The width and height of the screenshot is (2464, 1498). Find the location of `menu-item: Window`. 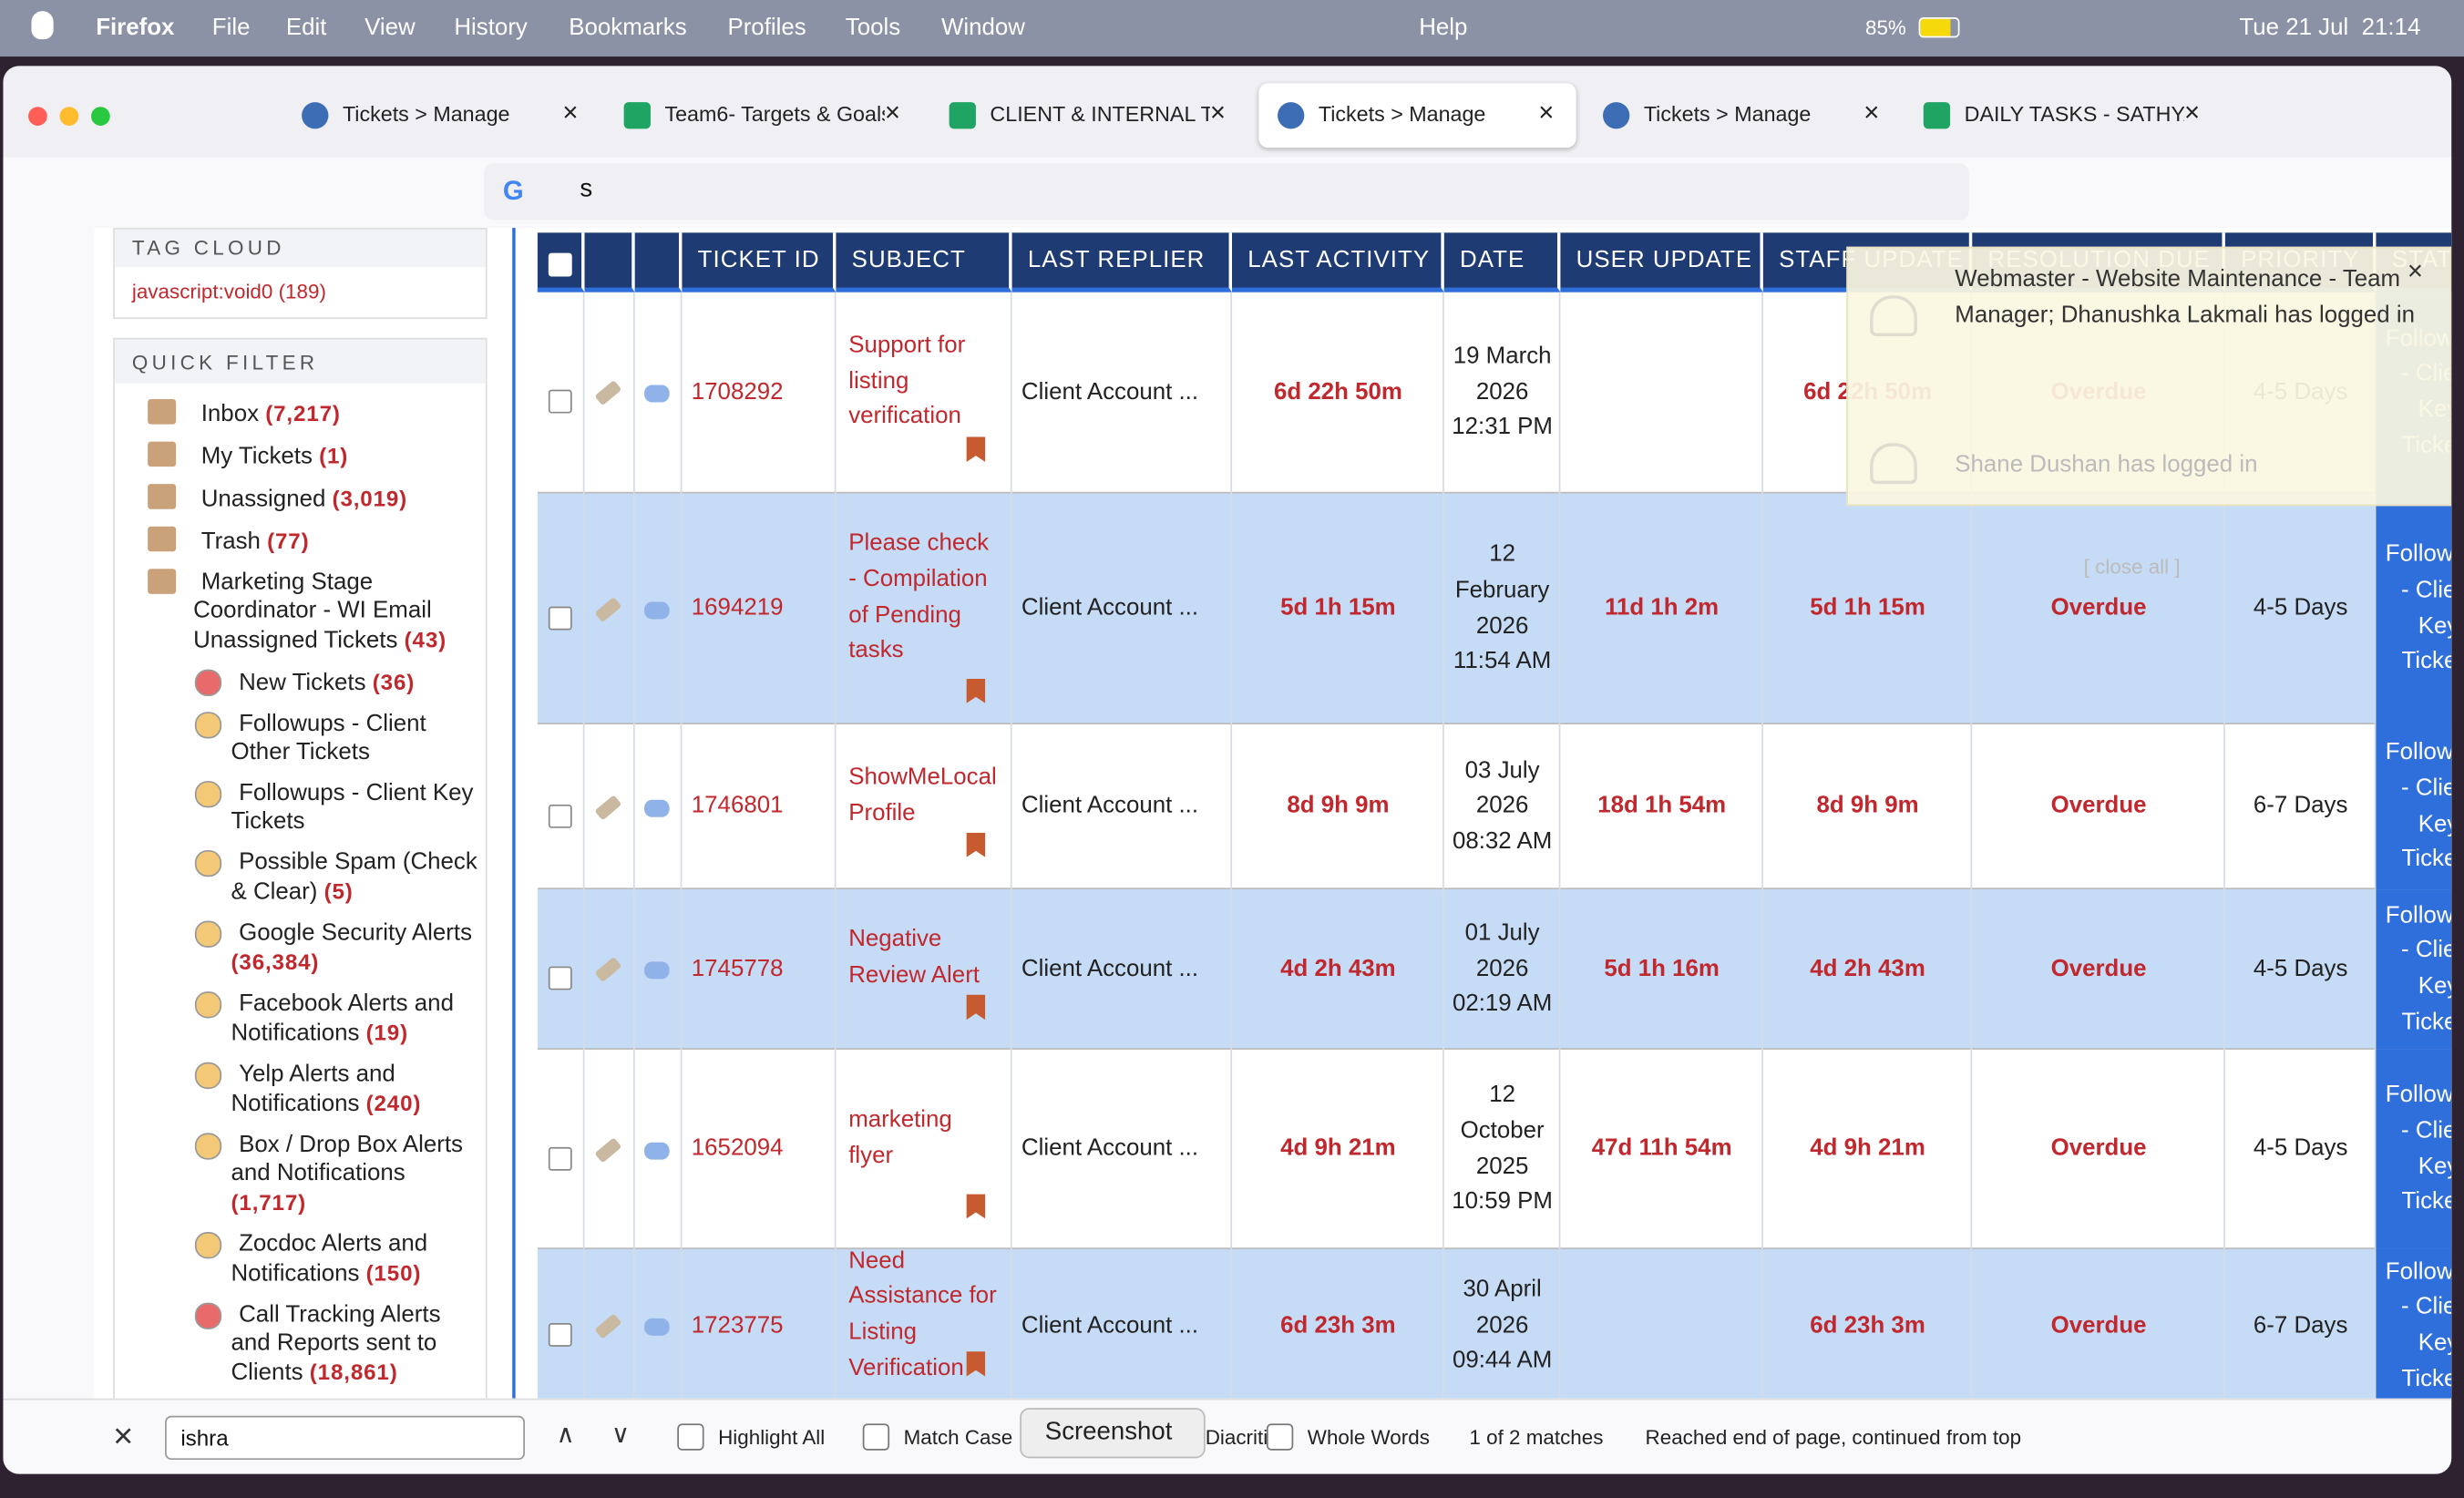

menu-item: Window is located at coordinates (982, 28).